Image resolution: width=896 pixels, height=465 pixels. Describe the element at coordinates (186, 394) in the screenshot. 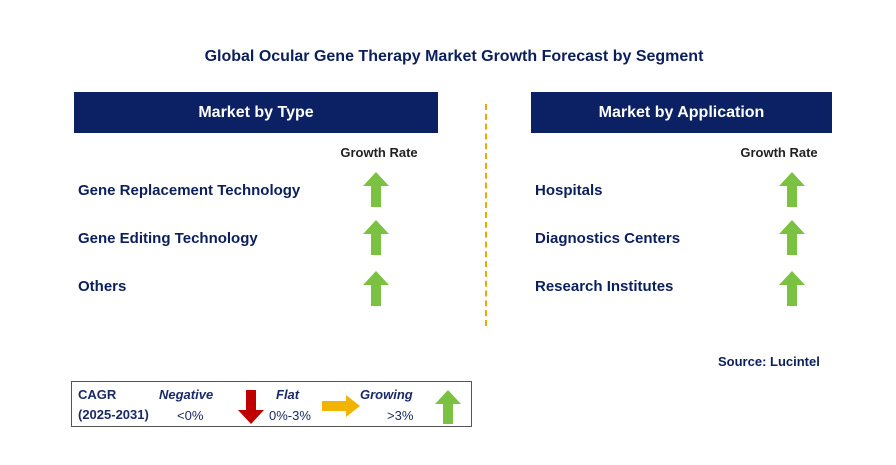

I see `legend-negative-label: Negative` at that location.